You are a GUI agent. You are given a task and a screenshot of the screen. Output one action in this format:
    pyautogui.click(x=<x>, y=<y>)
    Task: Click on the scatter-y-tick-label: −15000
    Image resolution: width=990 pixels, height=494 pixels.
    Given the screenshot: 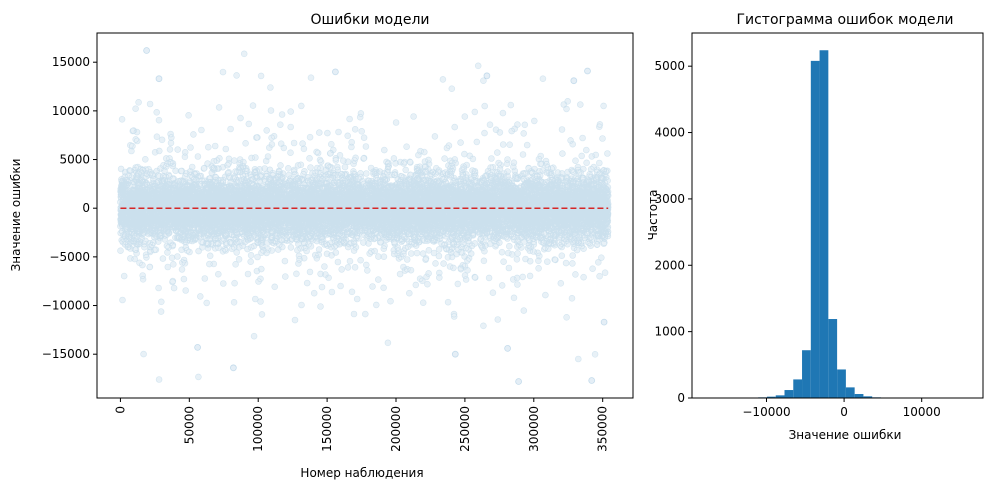 What is the action you would take?
    pyautogui.click(x=66, y=354)
    